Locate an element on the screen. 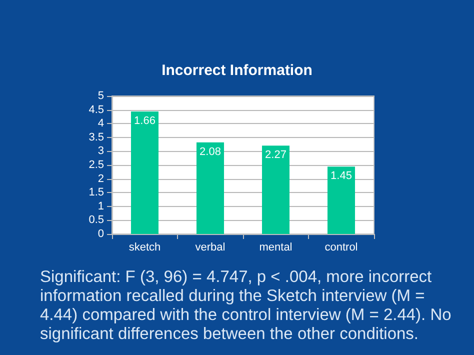  y-tick-label: 3 is located at coordinates (101, 151).